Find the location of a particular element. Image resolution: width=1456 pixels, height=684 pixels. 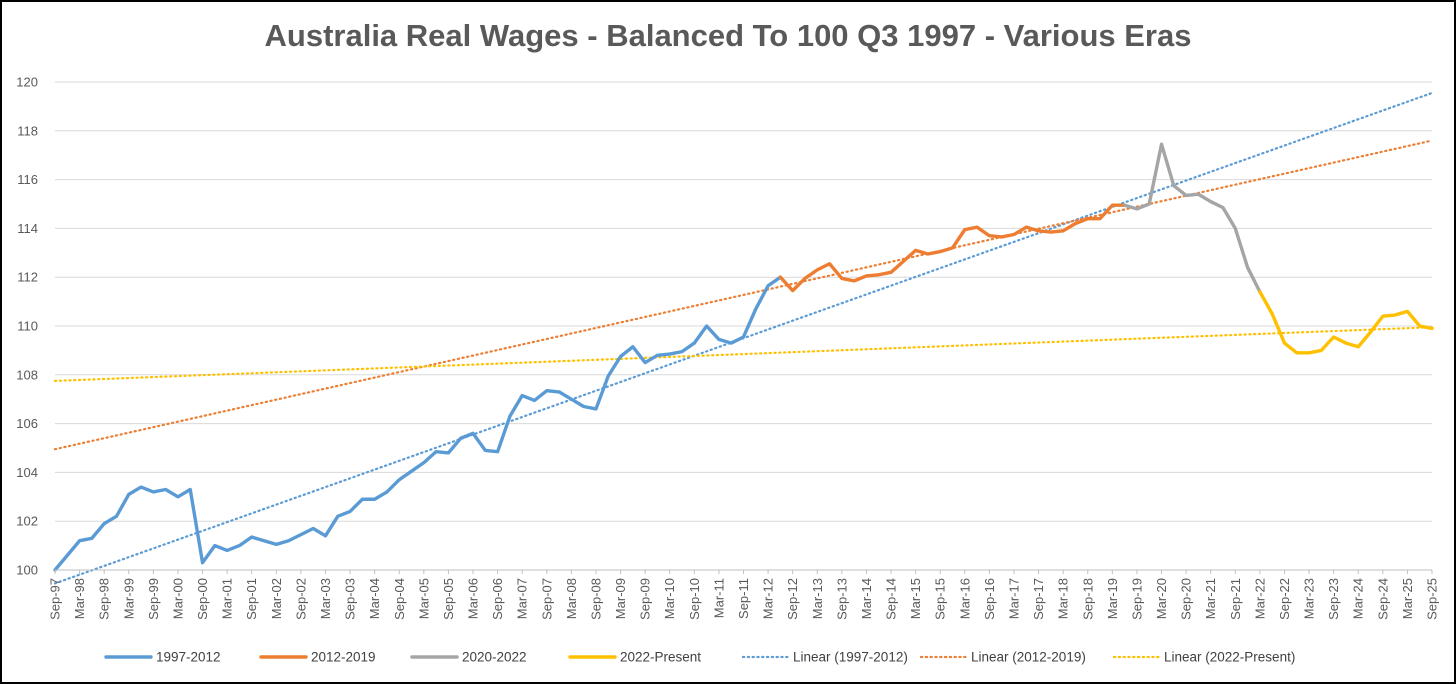

legend-item-2020-2022: 2020-2022 is located at coordinates (468, 657).